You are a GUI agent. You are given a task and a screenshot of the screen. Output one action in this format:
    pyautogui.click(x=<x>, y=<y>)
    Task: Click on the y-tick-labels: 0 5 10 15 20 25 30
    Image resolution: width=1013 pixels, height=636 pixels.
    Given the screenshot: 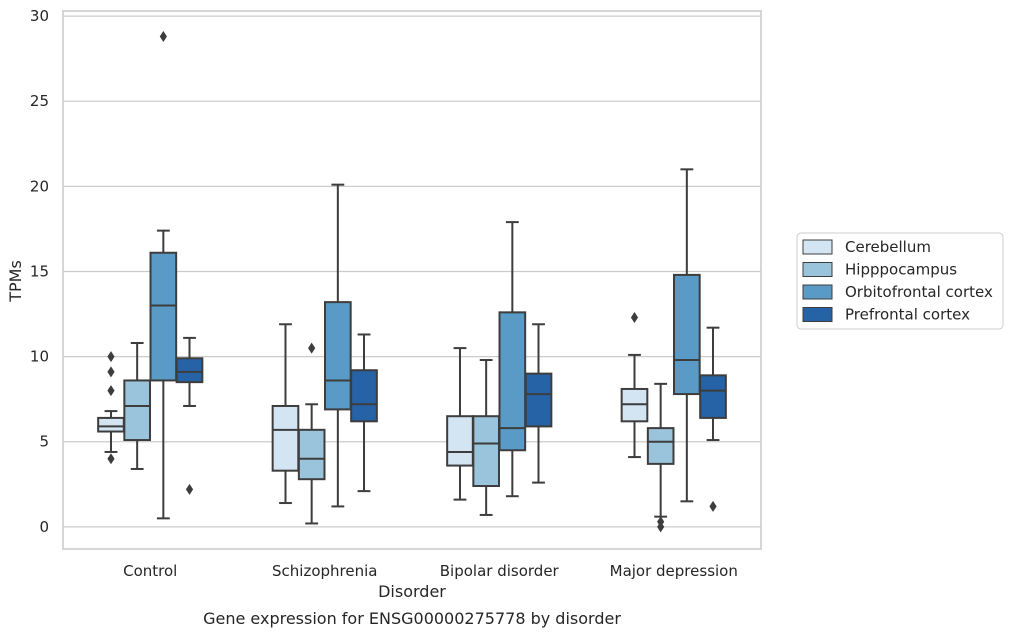 What is the action you would take?
    pyautogui.click(x=39, y=271)
    